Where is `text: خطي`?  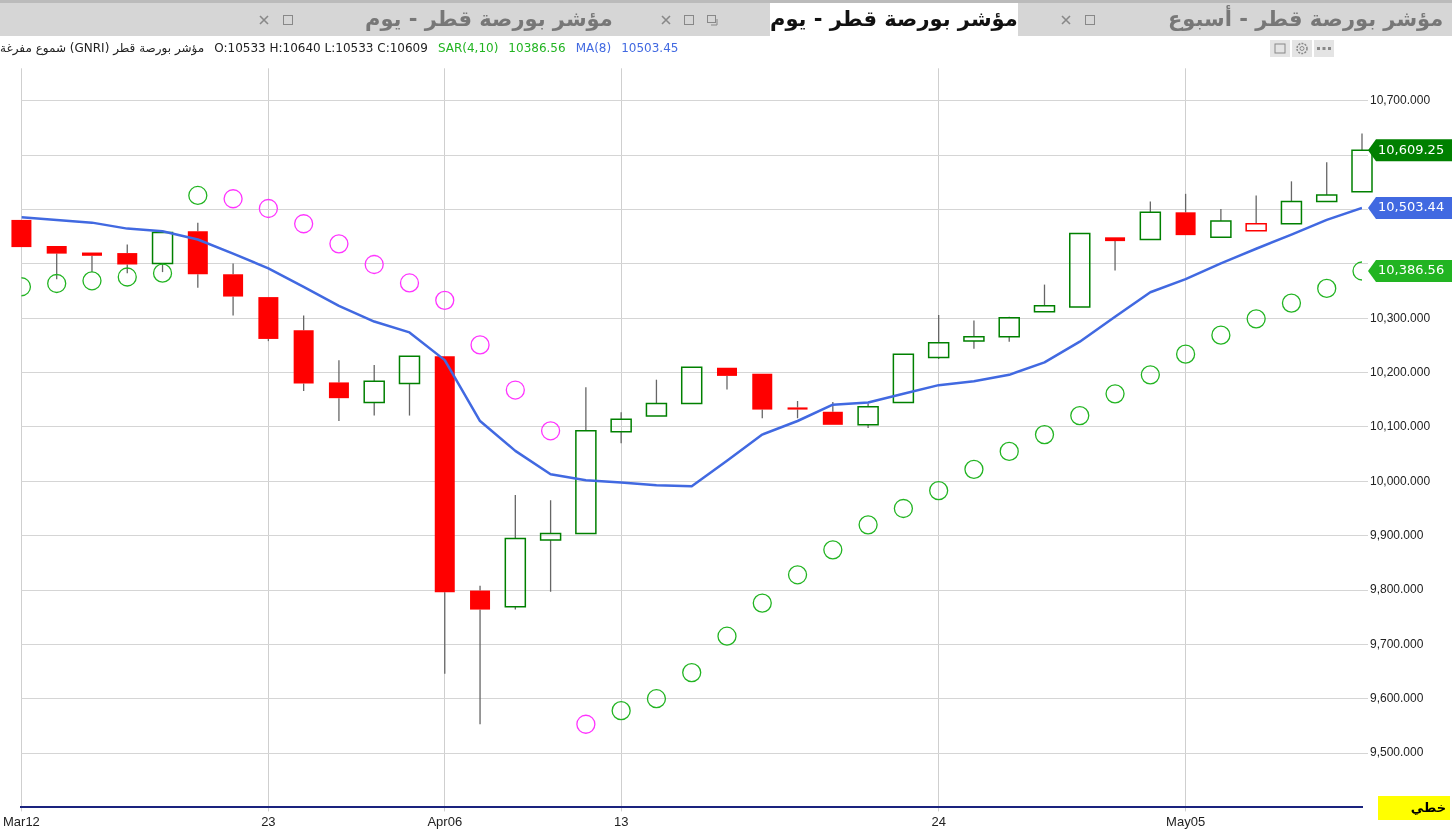 text: خطي is located at coordinates (1414, 808).